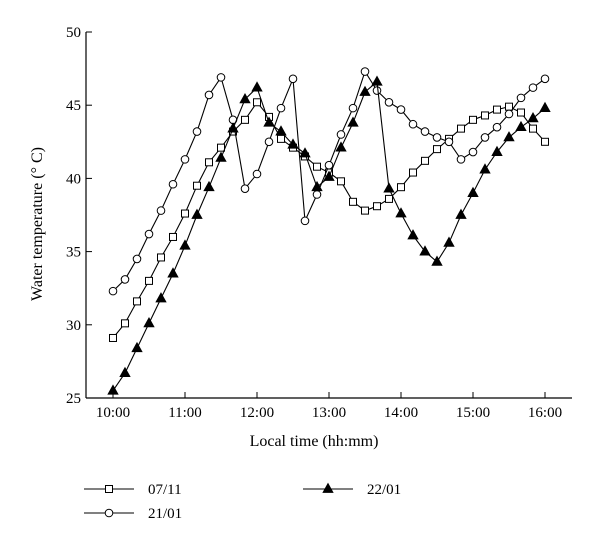 The image size is (600, 546). I want to click on legend-marker, so click(109, 489).